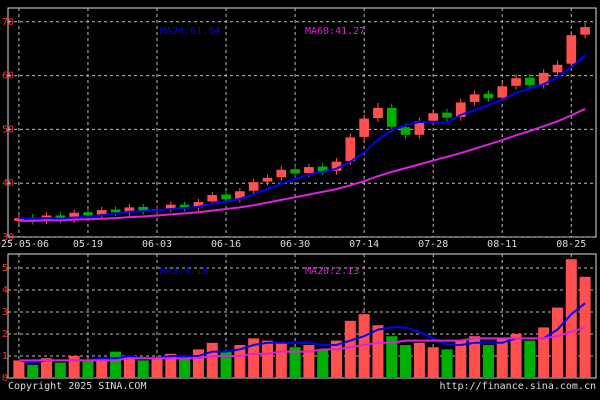 This screenshot has height=400, width=600. Describe the element at coordinates (571, 244) in the screenshot. I see `x-tick-label: 08-25` at that location.